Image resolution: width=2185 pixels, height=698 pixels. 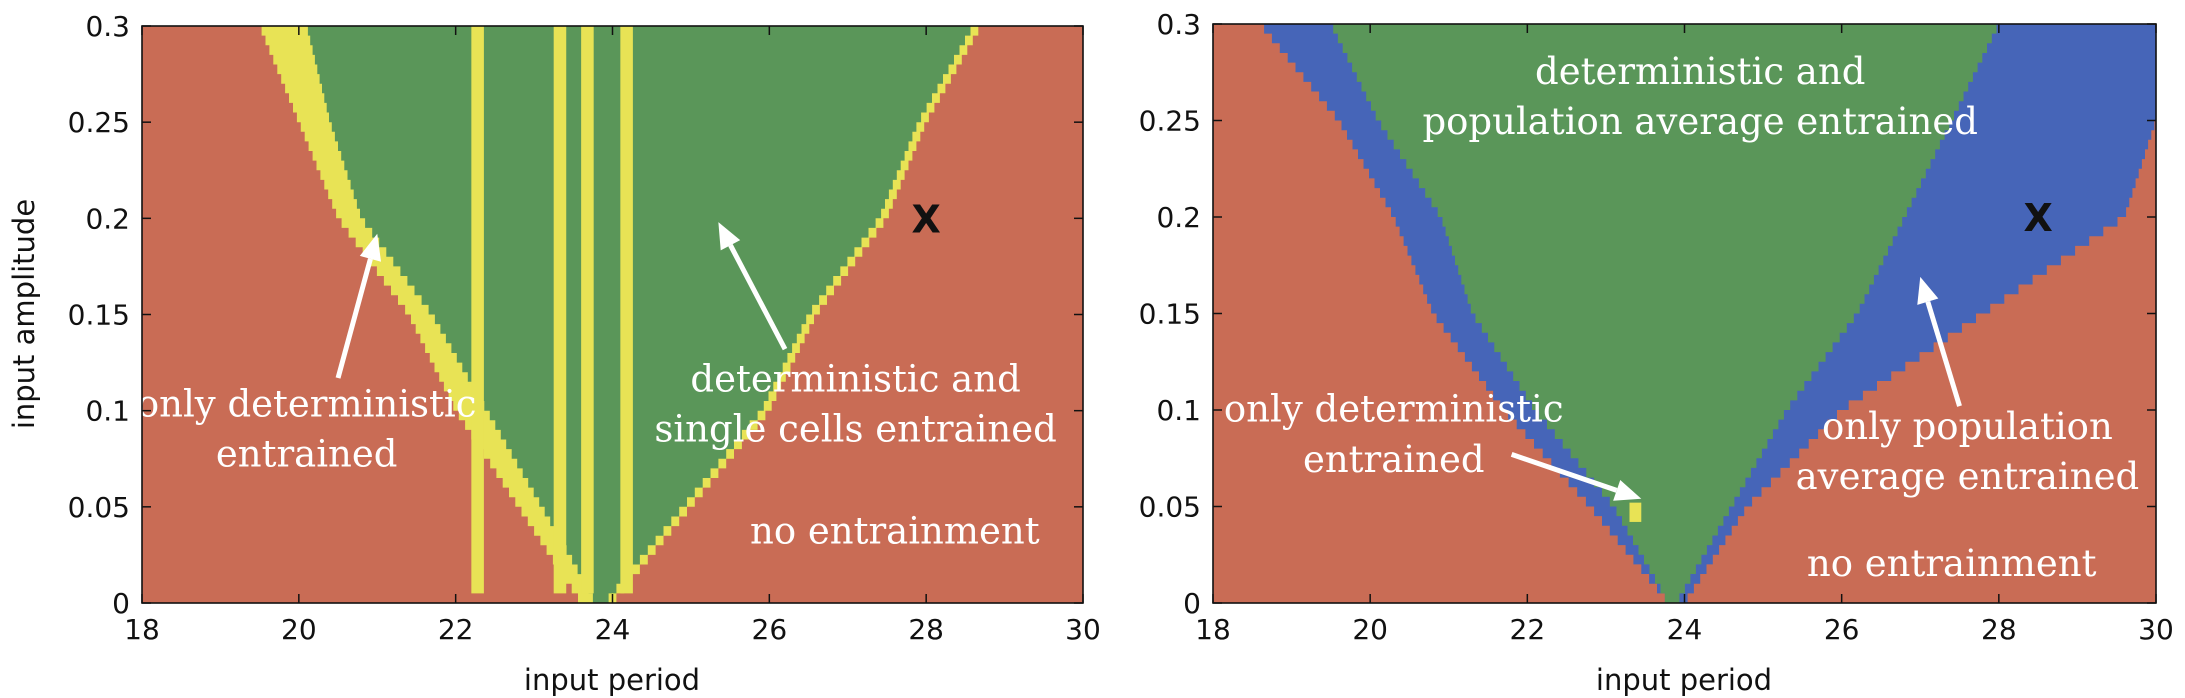 I want to click on left-ytick-label-4: 0.2, so click(x=107, y=218).